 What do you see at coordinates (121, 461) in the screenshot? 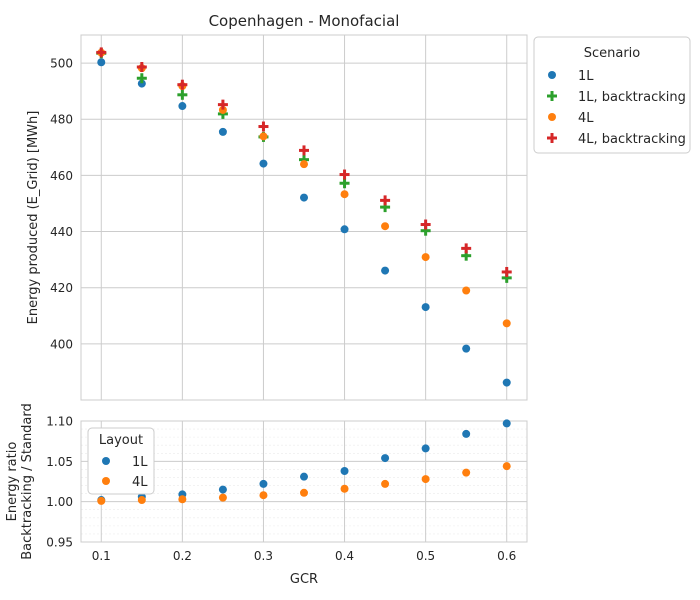
I see `legend-layout: Layout 1L 4L` at bounding box center [121, 461].